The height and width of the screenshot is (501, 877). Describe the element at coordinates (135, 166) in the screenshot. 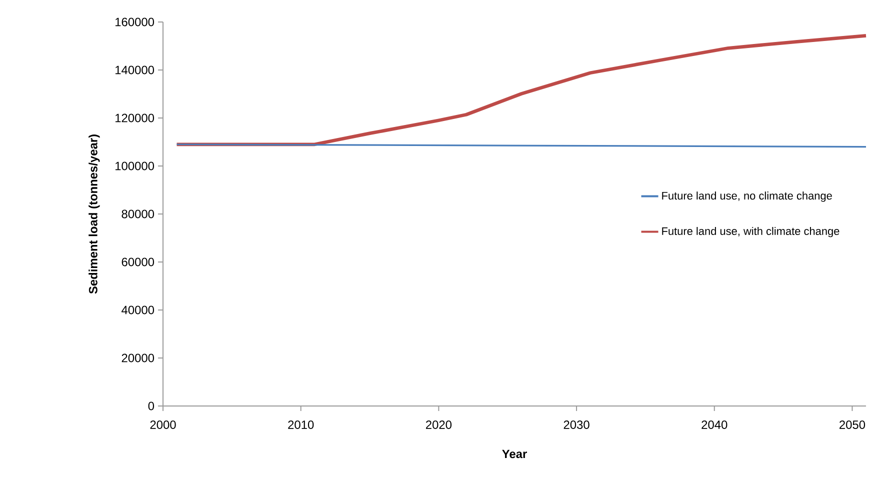

I see `y-tick-label: 100000` at that location.